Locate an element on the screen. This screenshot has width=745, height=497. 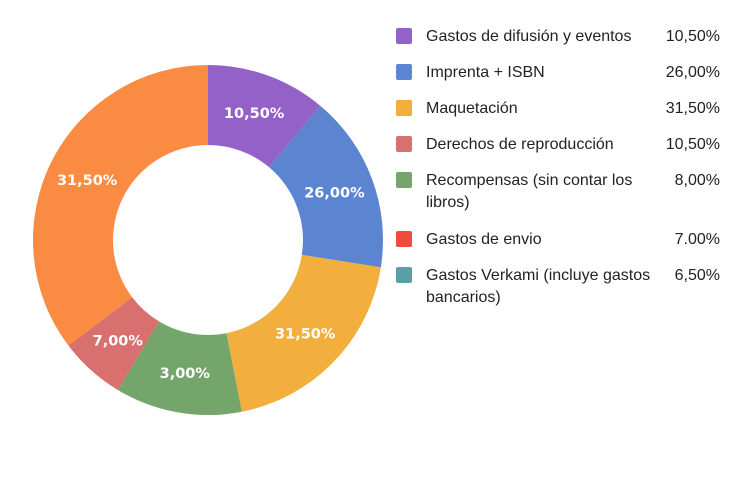
legend-item: Recompensas (sin contar los libros) 8,00% is located at coordinates (558, 199).